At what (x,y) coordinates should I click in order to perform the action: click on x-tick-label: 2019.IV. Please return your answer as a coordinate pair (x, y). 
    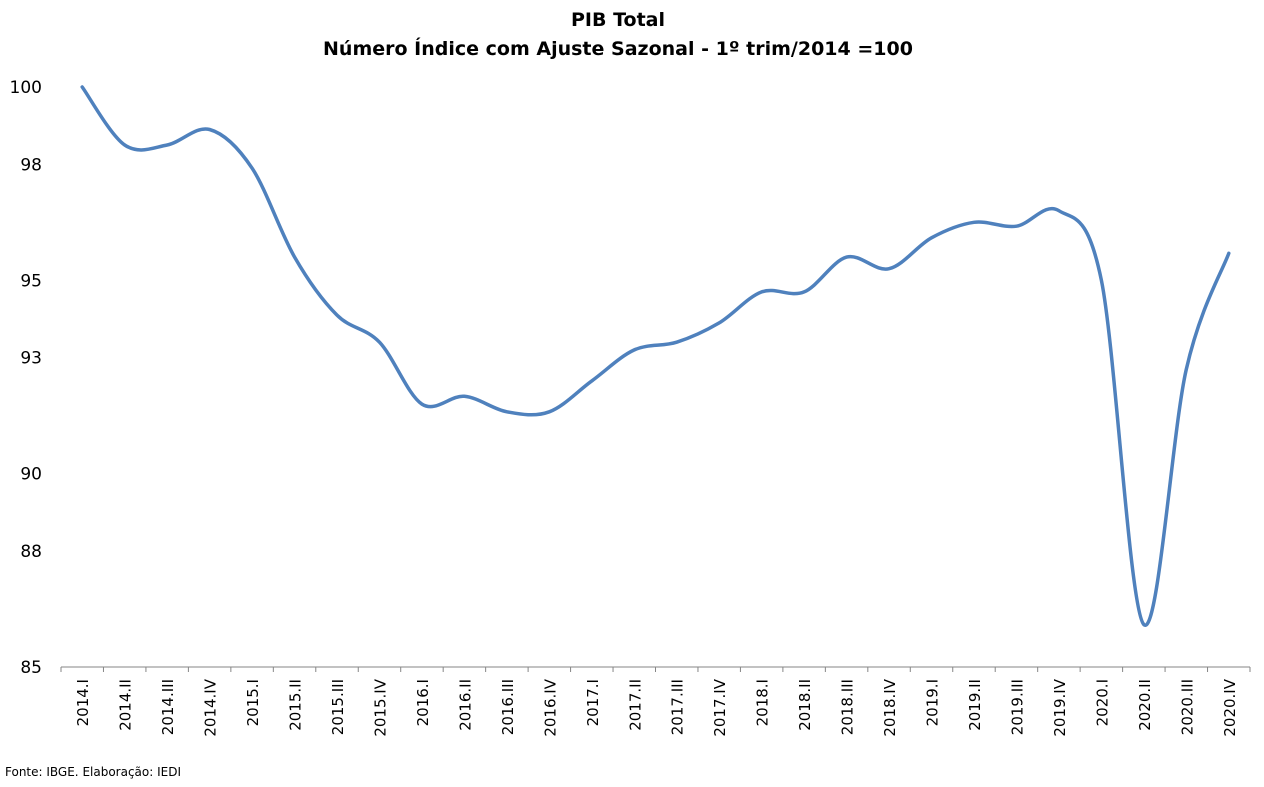
    Looking at the image, I should click on (1060, 707).